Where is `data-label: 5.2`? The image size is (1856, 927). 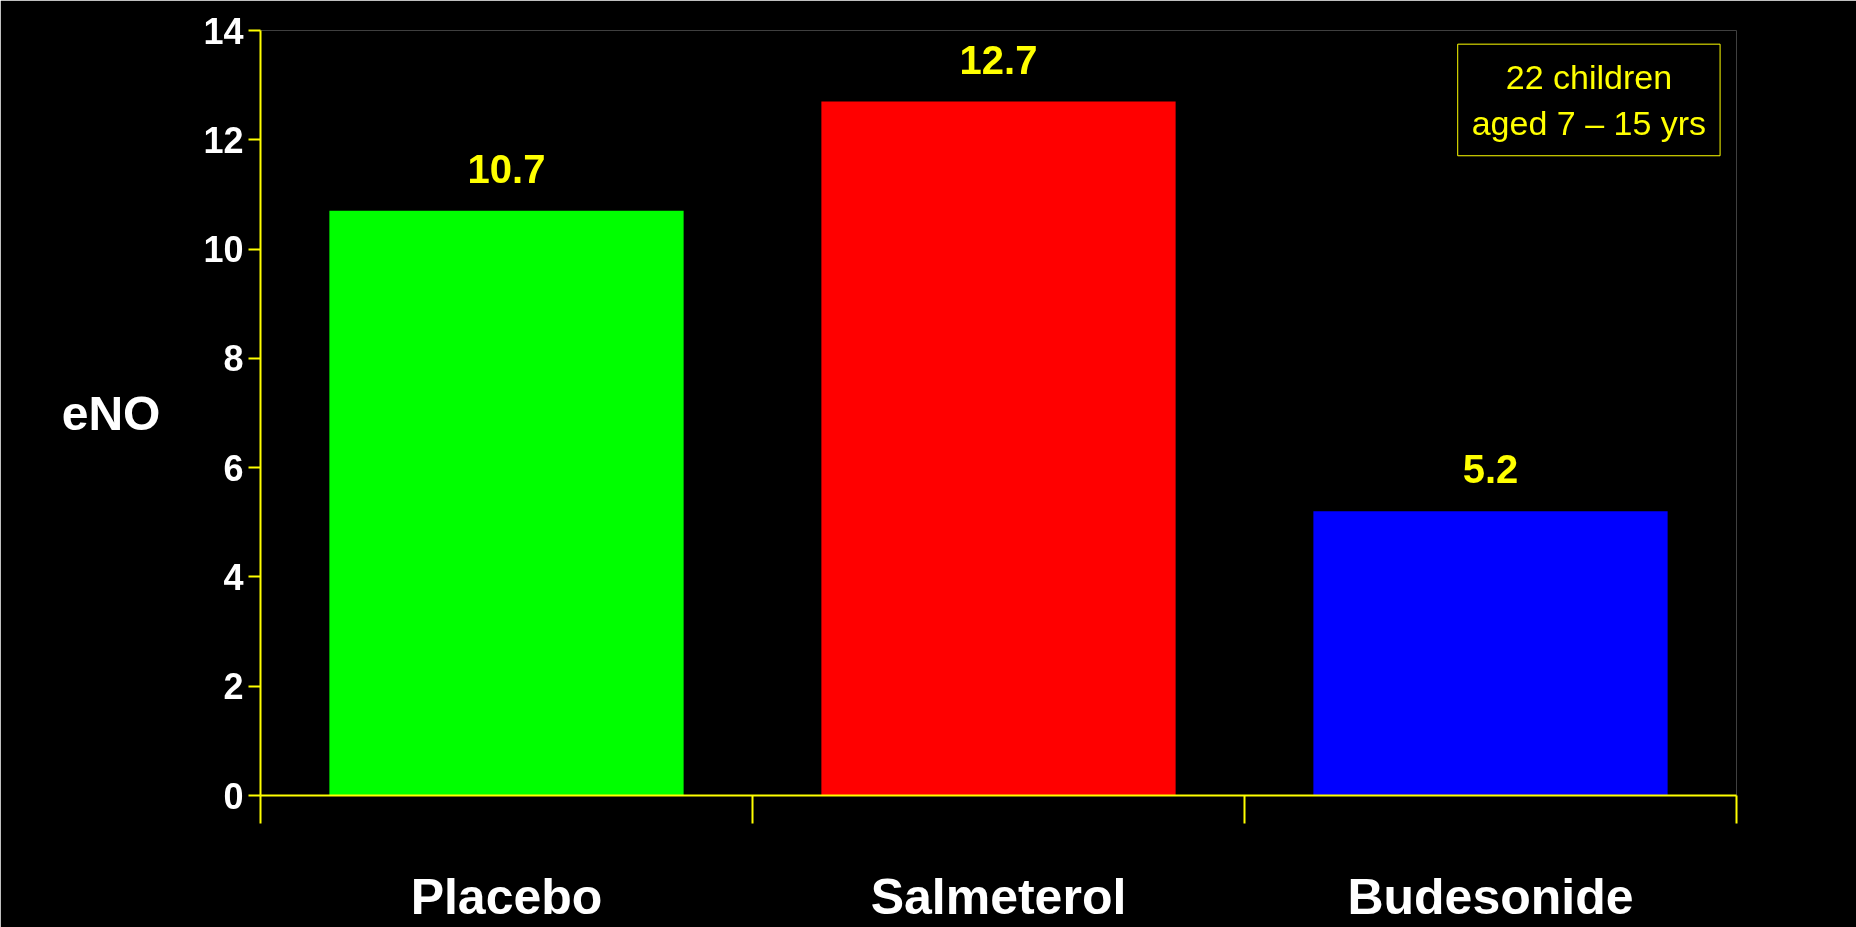
data-label: 5.2 is located at coordinates (1490, 469).